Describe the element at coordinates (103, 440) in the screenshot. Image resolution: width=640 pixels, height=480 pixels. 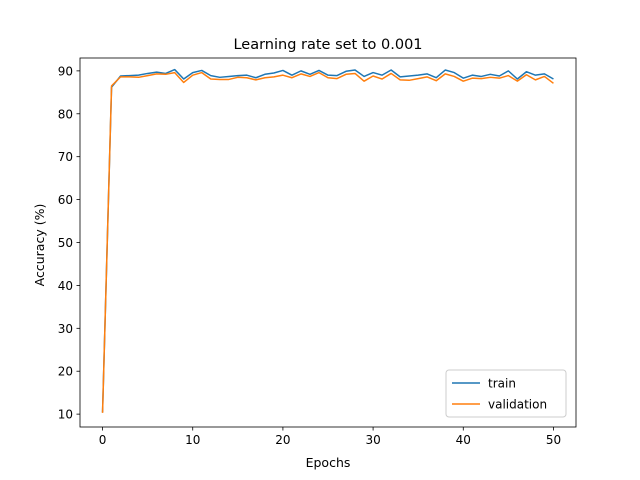
I see `x-tick-label: 0` at that location.